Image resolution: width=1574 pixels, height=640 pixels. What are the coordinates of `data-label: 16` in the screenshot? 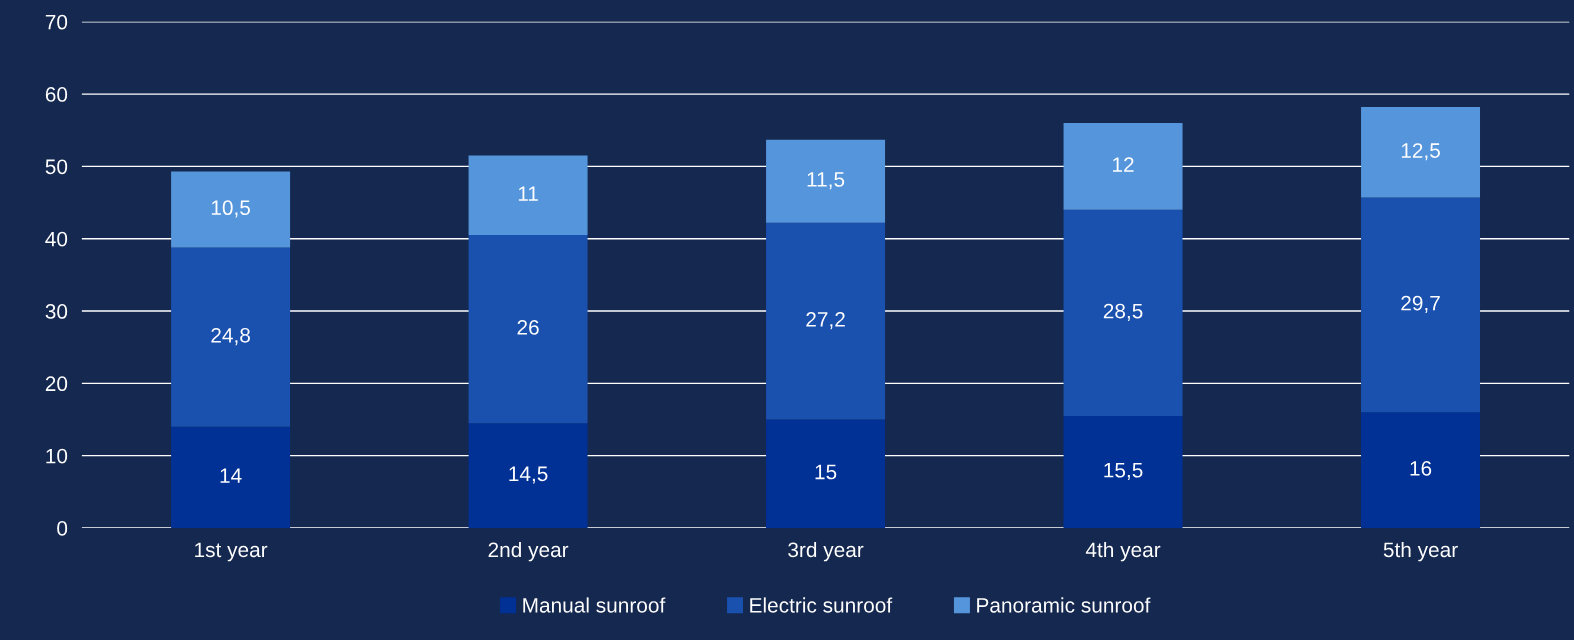 It's located at (1421, 468).